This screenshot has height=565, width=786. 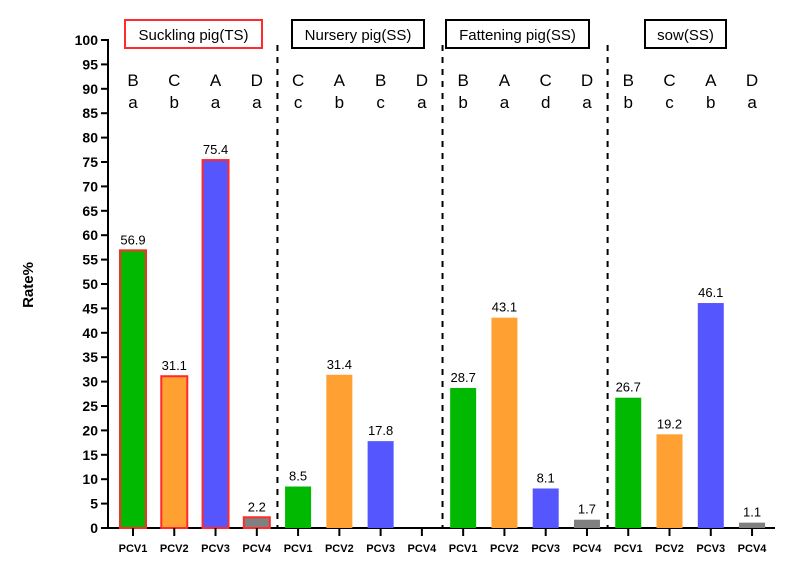 I want to click on y-tick-label: 85, so click(x=90, y=113).